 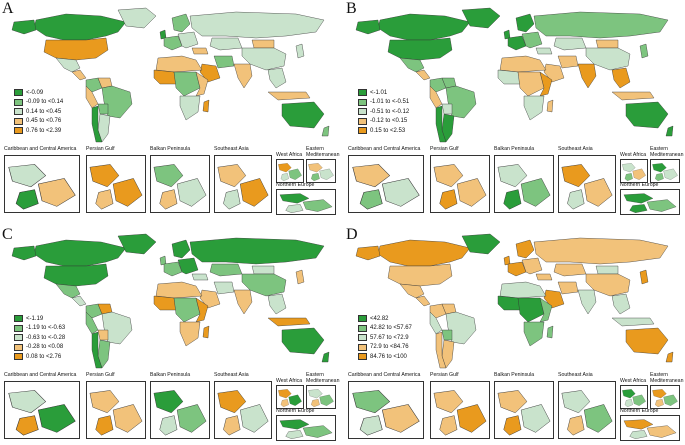 I want to click on country-peru, so click(x=92, y=323).